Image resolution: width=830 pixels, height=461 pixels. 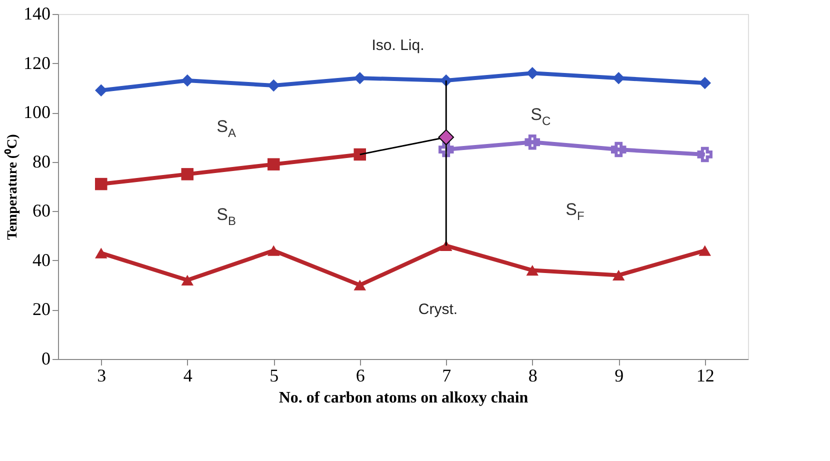 What do you see at coordinates (360, 376) in the screenshot?
I see `x-tick-label: 6` at bounding box center [360, 376].